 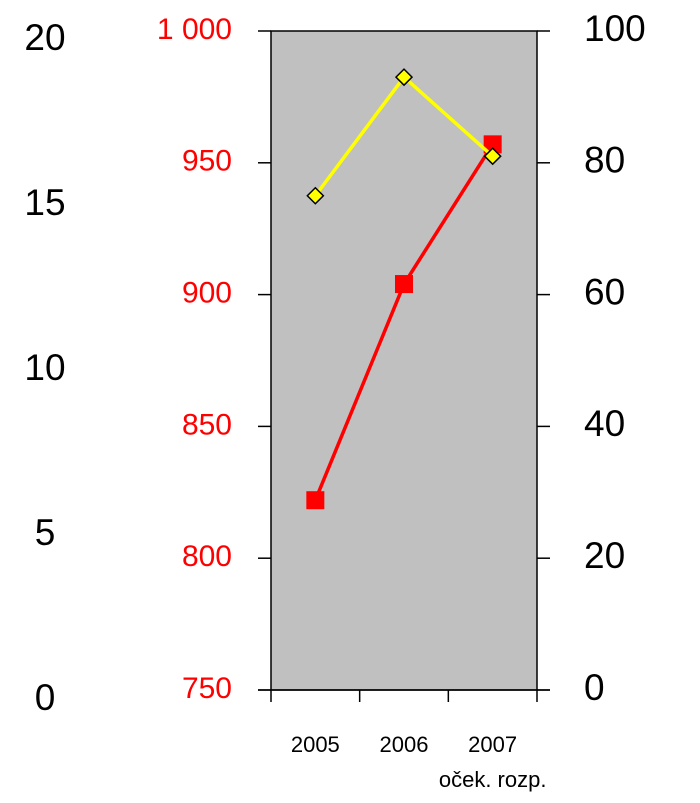 What do you see at coordinates (604, 555) in the screenshot?
I see `y2-tick-label: 20` at bounding box center [604, 555].